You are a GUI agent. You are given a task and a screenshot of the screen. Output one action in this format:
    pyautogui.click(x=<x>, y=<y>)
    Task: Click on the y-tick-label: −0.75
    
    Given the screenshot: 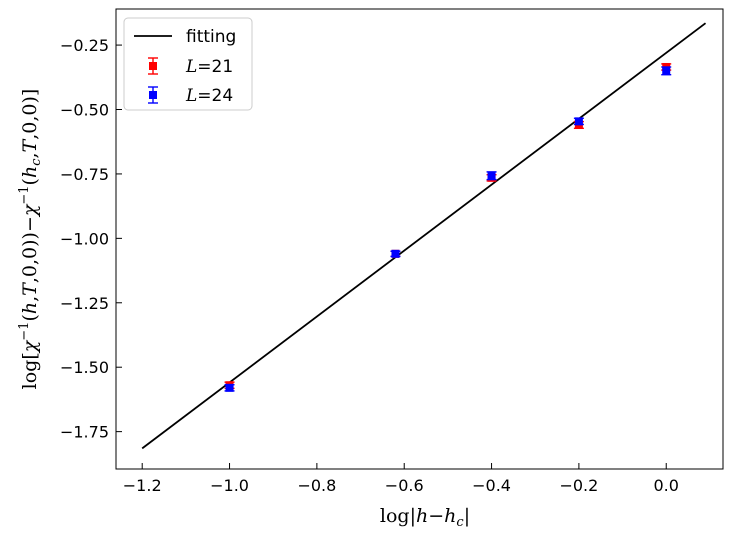 What is the action you would take?
    pyautogui.click(x=84, y=174)
    